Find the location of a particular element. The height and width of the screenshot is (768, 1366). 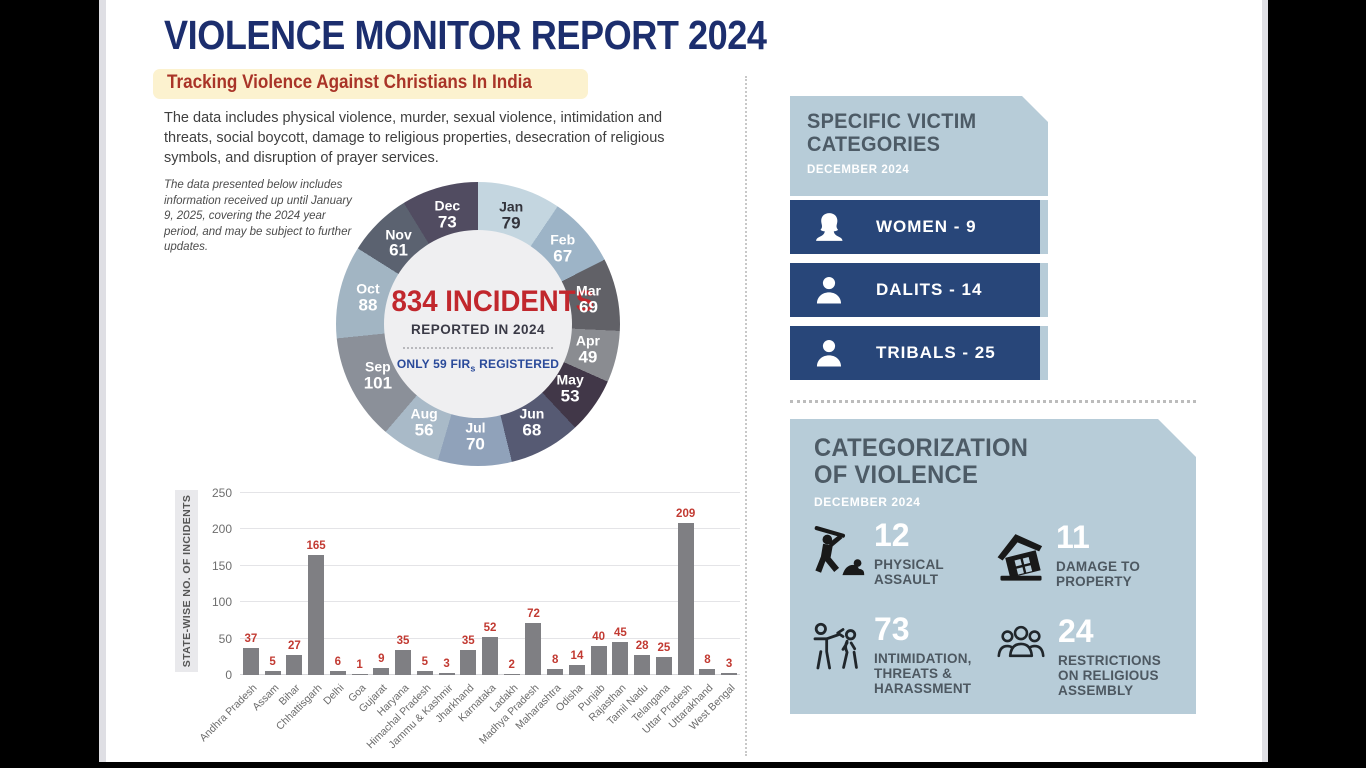

victim-category-row: TRIBALS - 25 is located at coordinates (919, 353).